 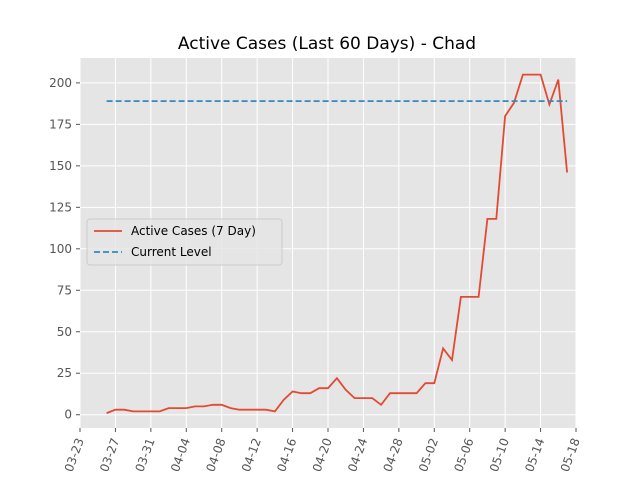 I want to click on y-tick-label: 200, so click(x=60, y=83).